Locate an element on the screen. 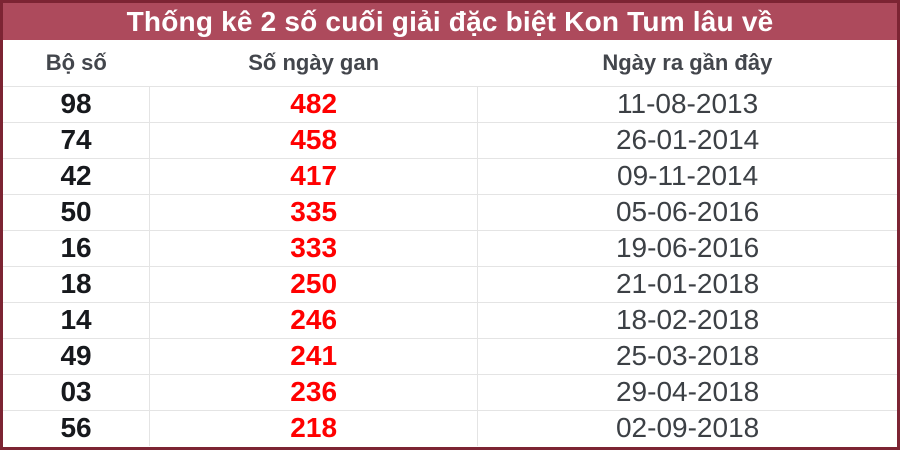 Image resolution: width=900 pixels, height=450 pixels. table-row: 42 417 09-11-2014 is located at coordinates (450, 176).